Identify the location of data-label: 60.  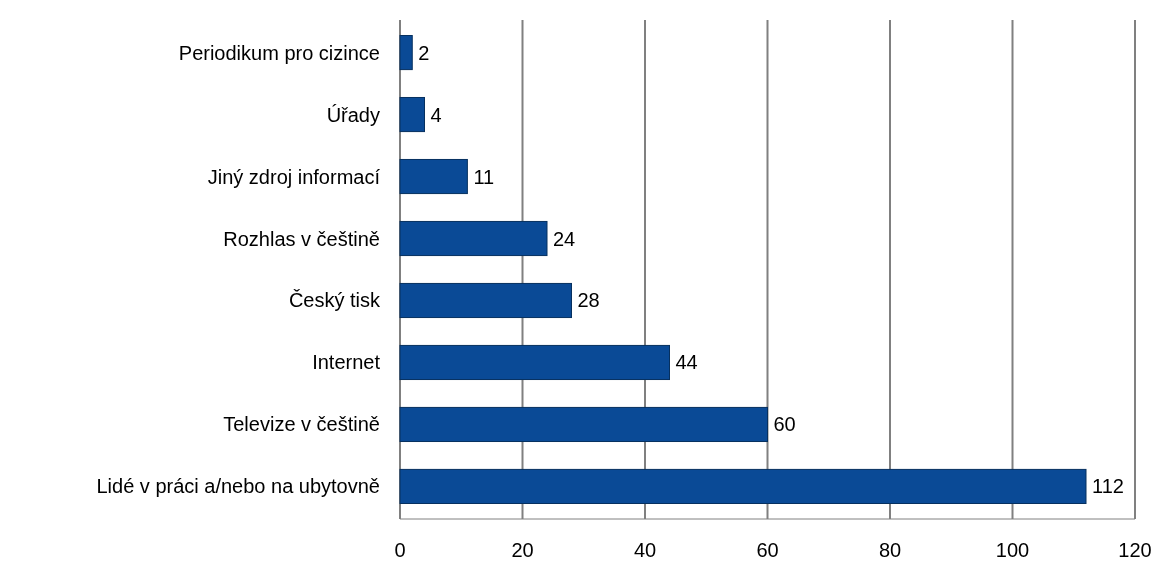
(784, 424).